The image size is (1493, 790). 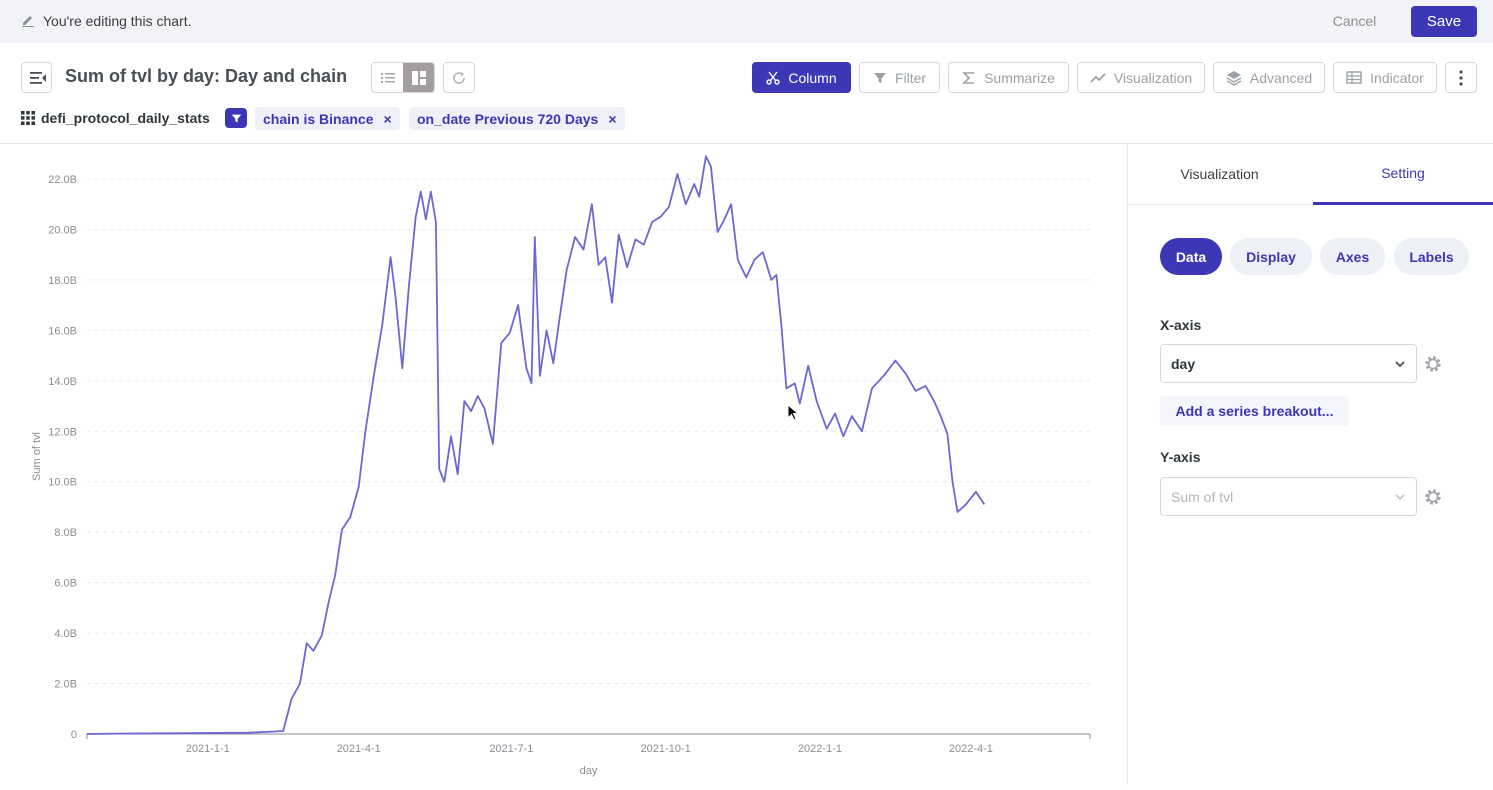 I want to click on x-tick-label: 2021-1-1, so click(x=208, y=749).